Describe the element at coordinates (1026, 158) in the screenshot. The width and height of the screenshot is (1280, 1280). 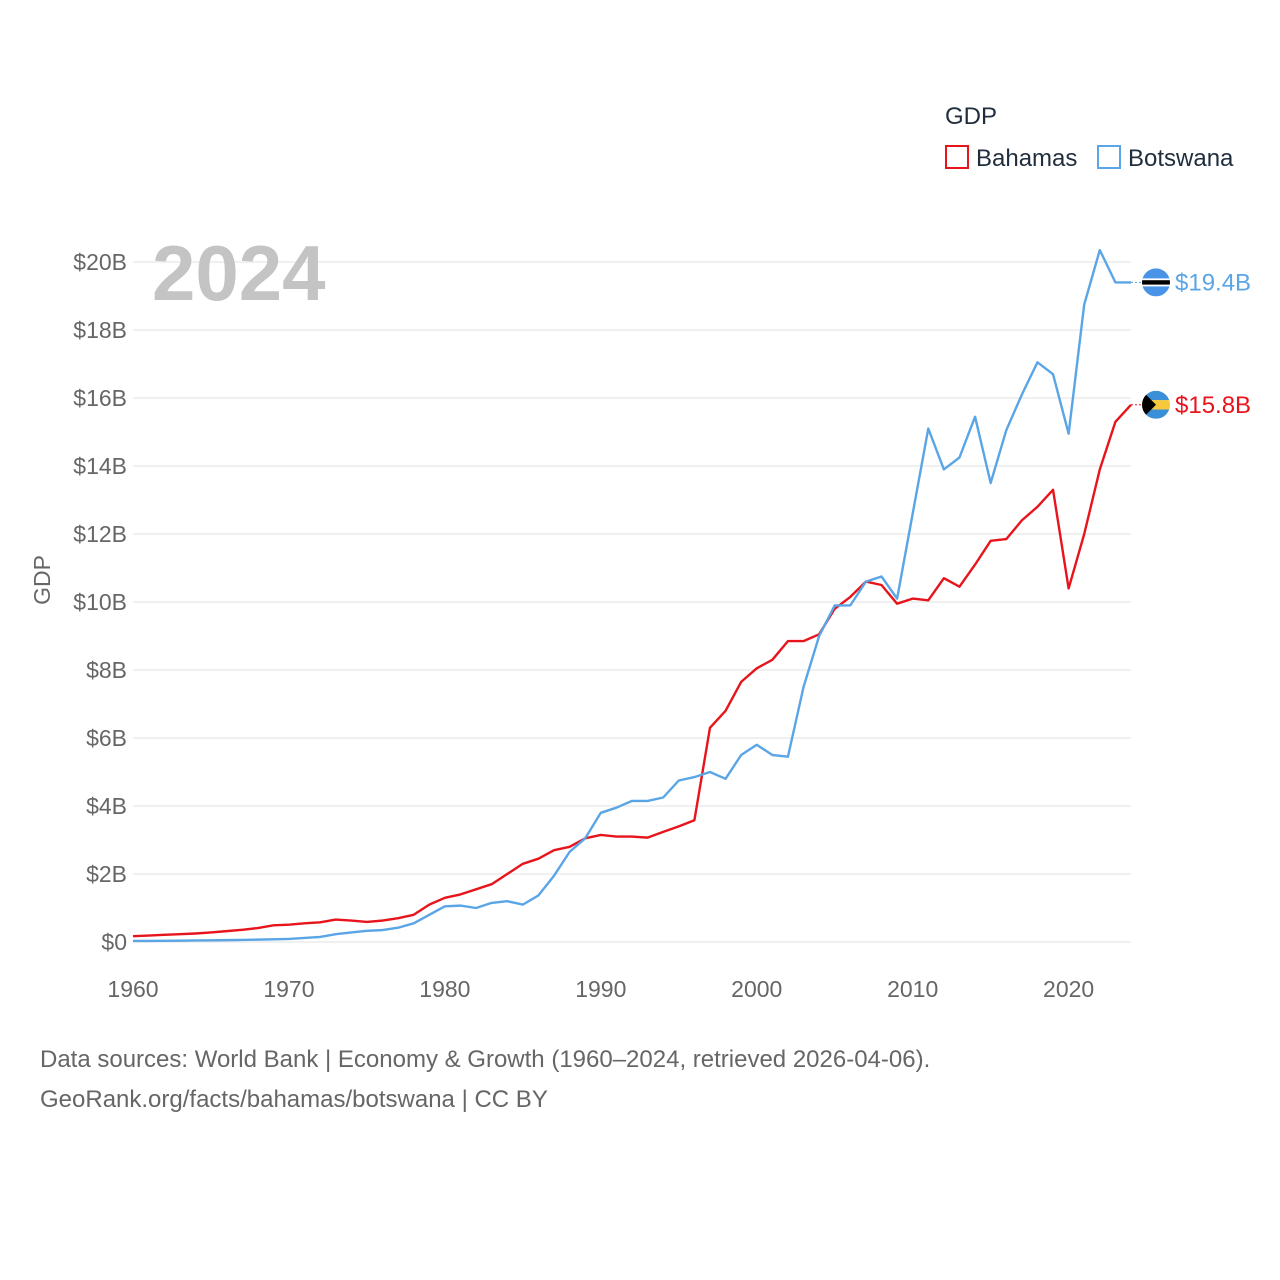
I see `legend-label-bahamas: Bahamas` at that location.